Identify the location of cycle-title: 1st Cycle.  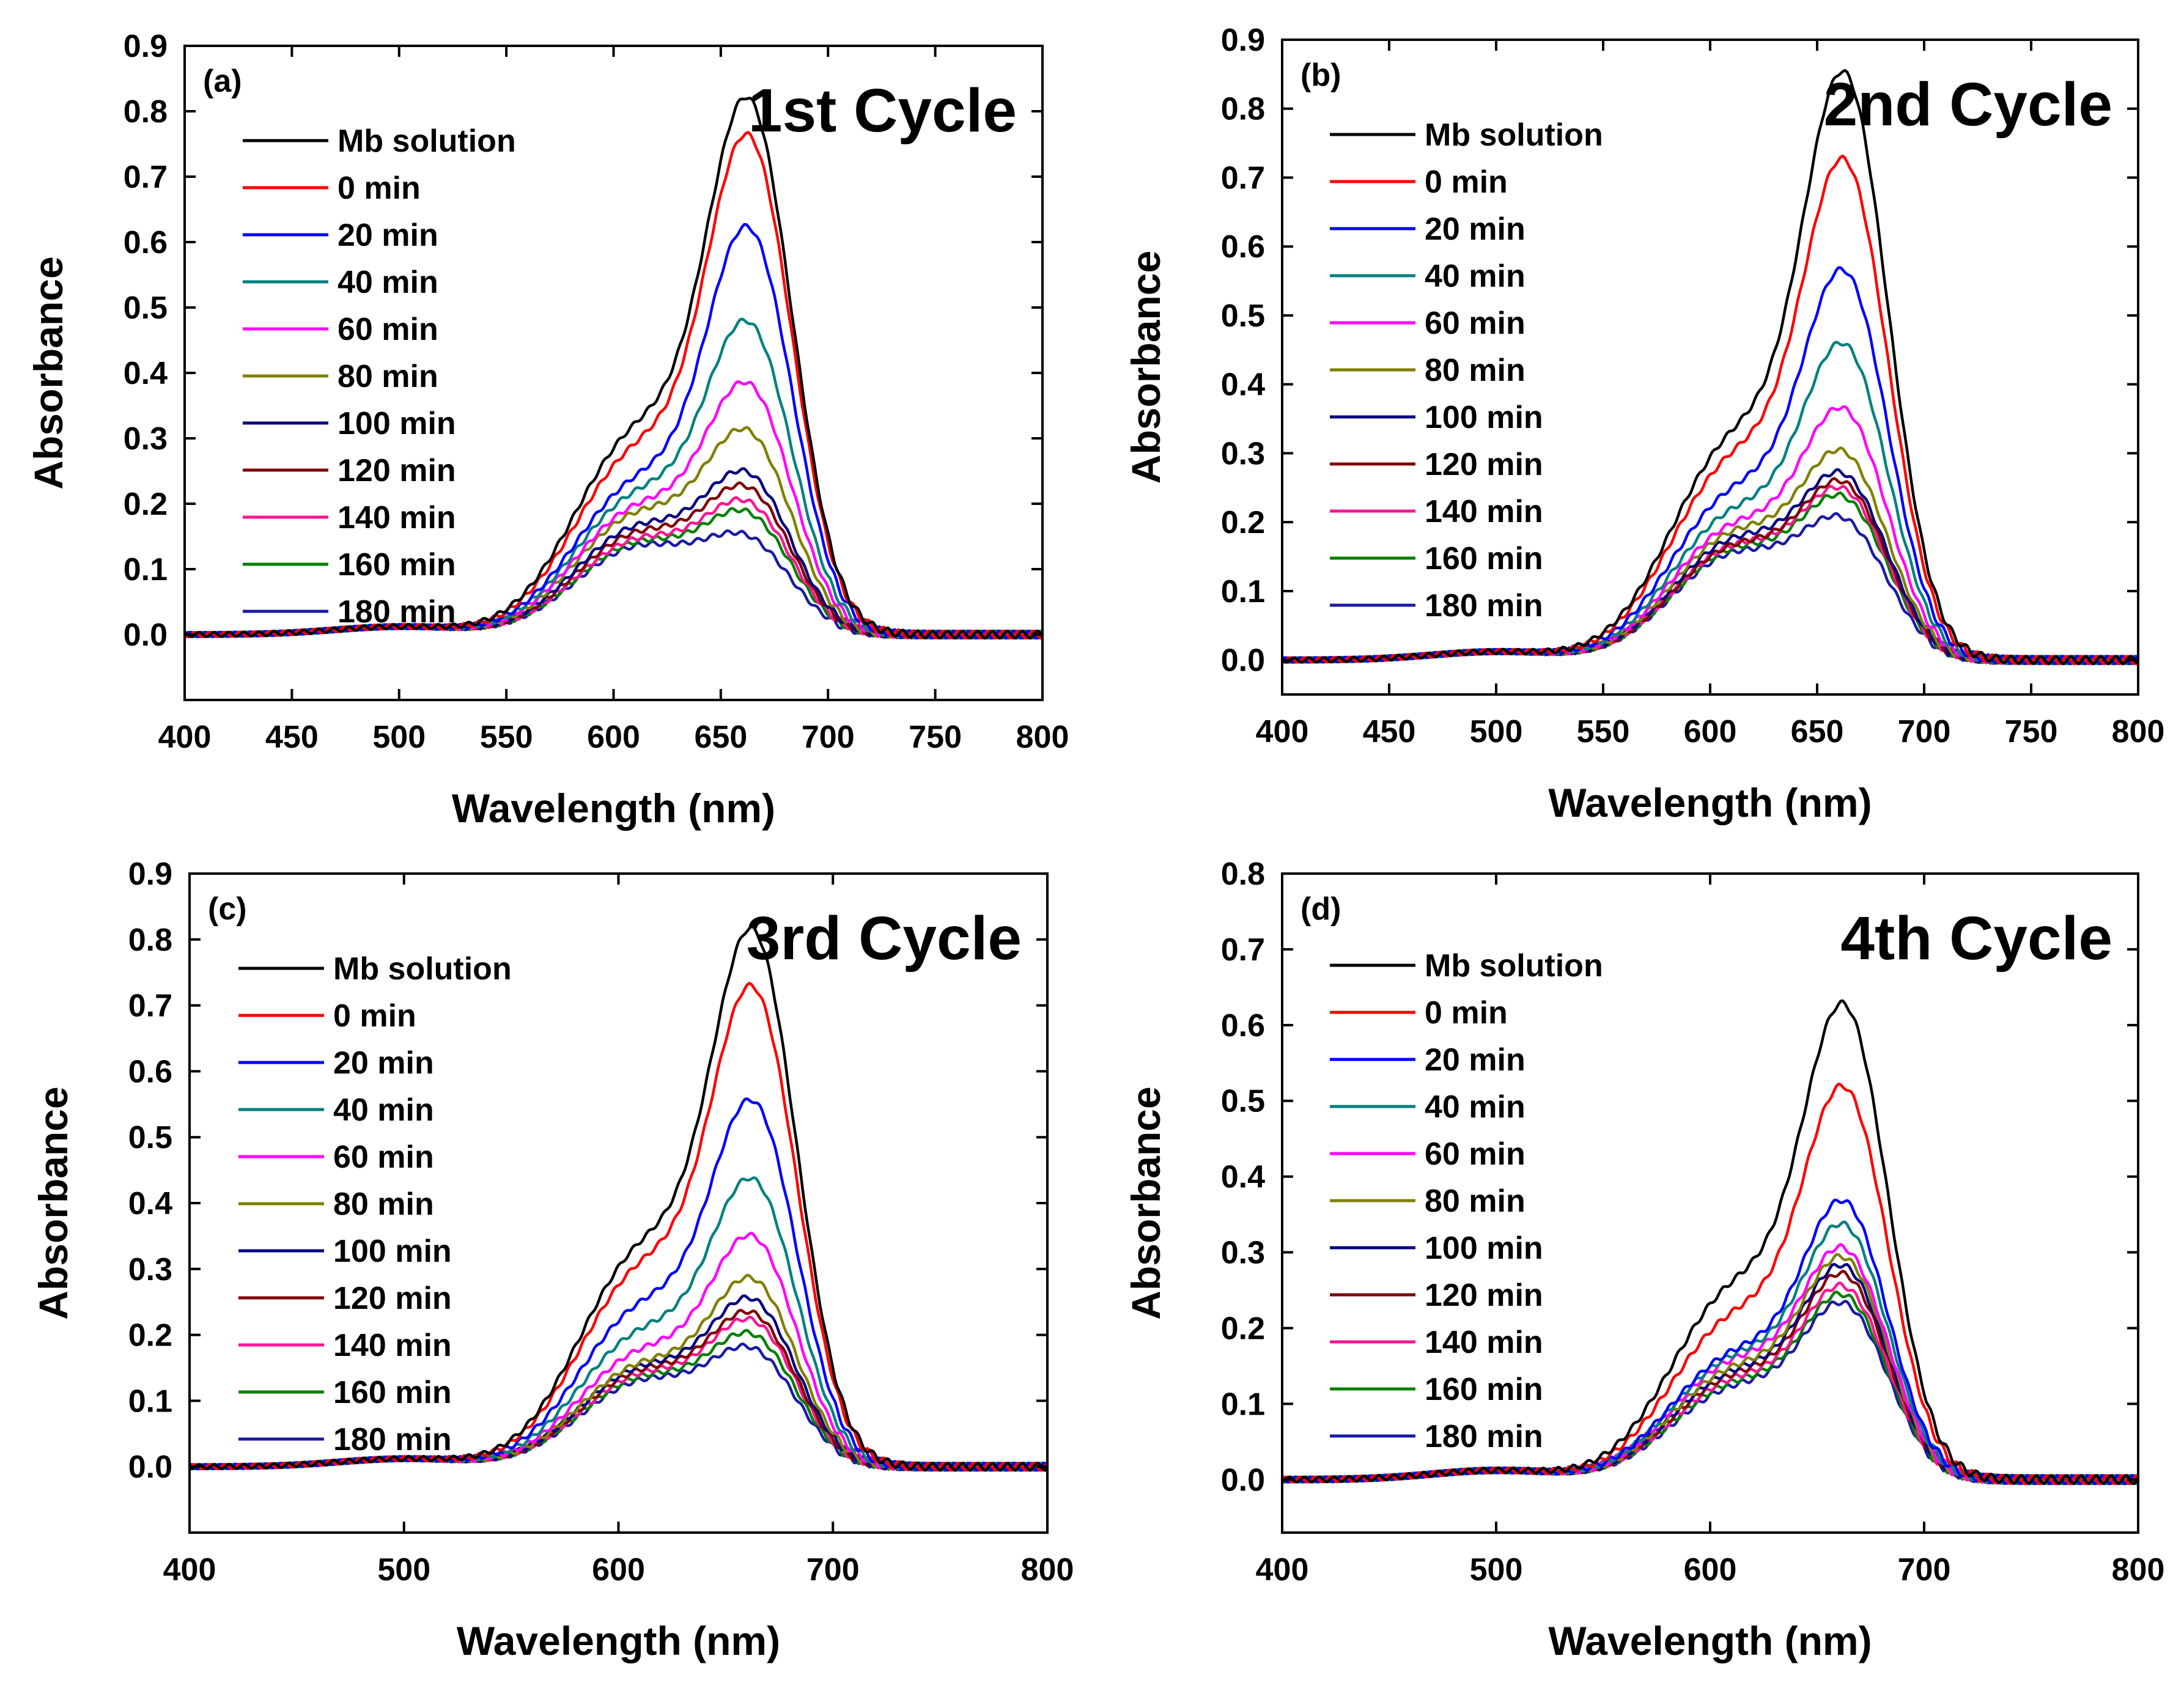
(882, 110).